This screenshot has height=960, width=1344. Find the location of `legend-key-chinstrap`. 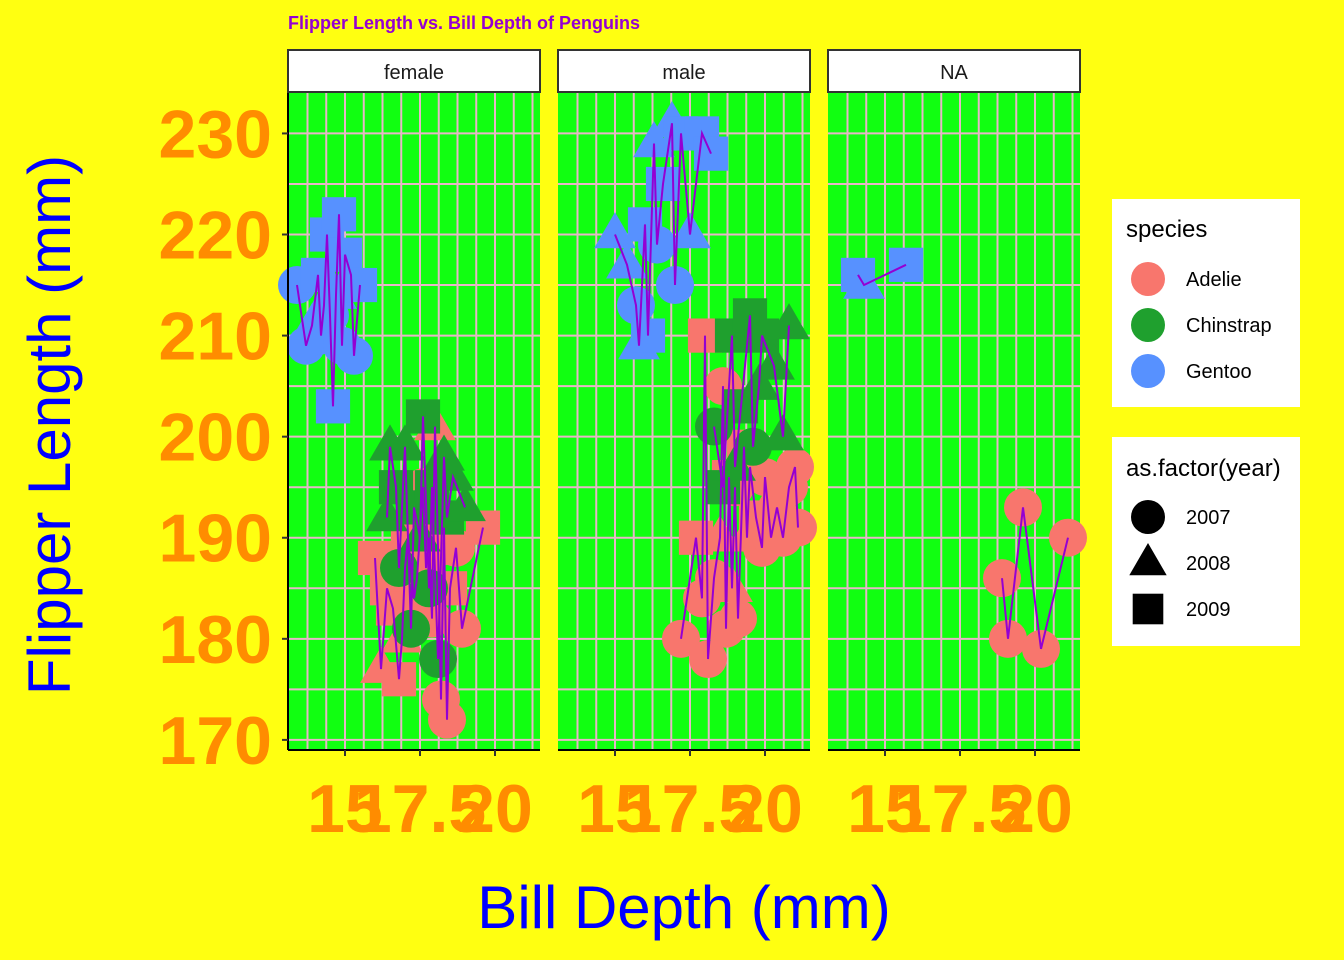

legend-key-chinstrap is located at coordinates (1148, 325).